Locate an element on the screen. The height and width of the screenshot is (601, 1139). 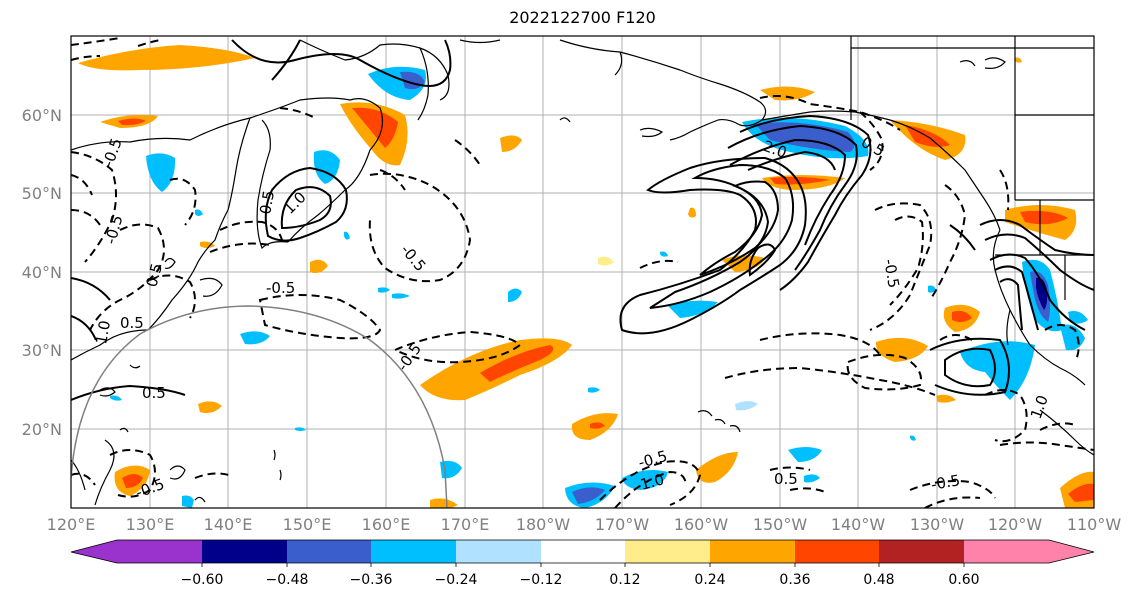
lat-label: 50°N is located at coordinates (42, 193).